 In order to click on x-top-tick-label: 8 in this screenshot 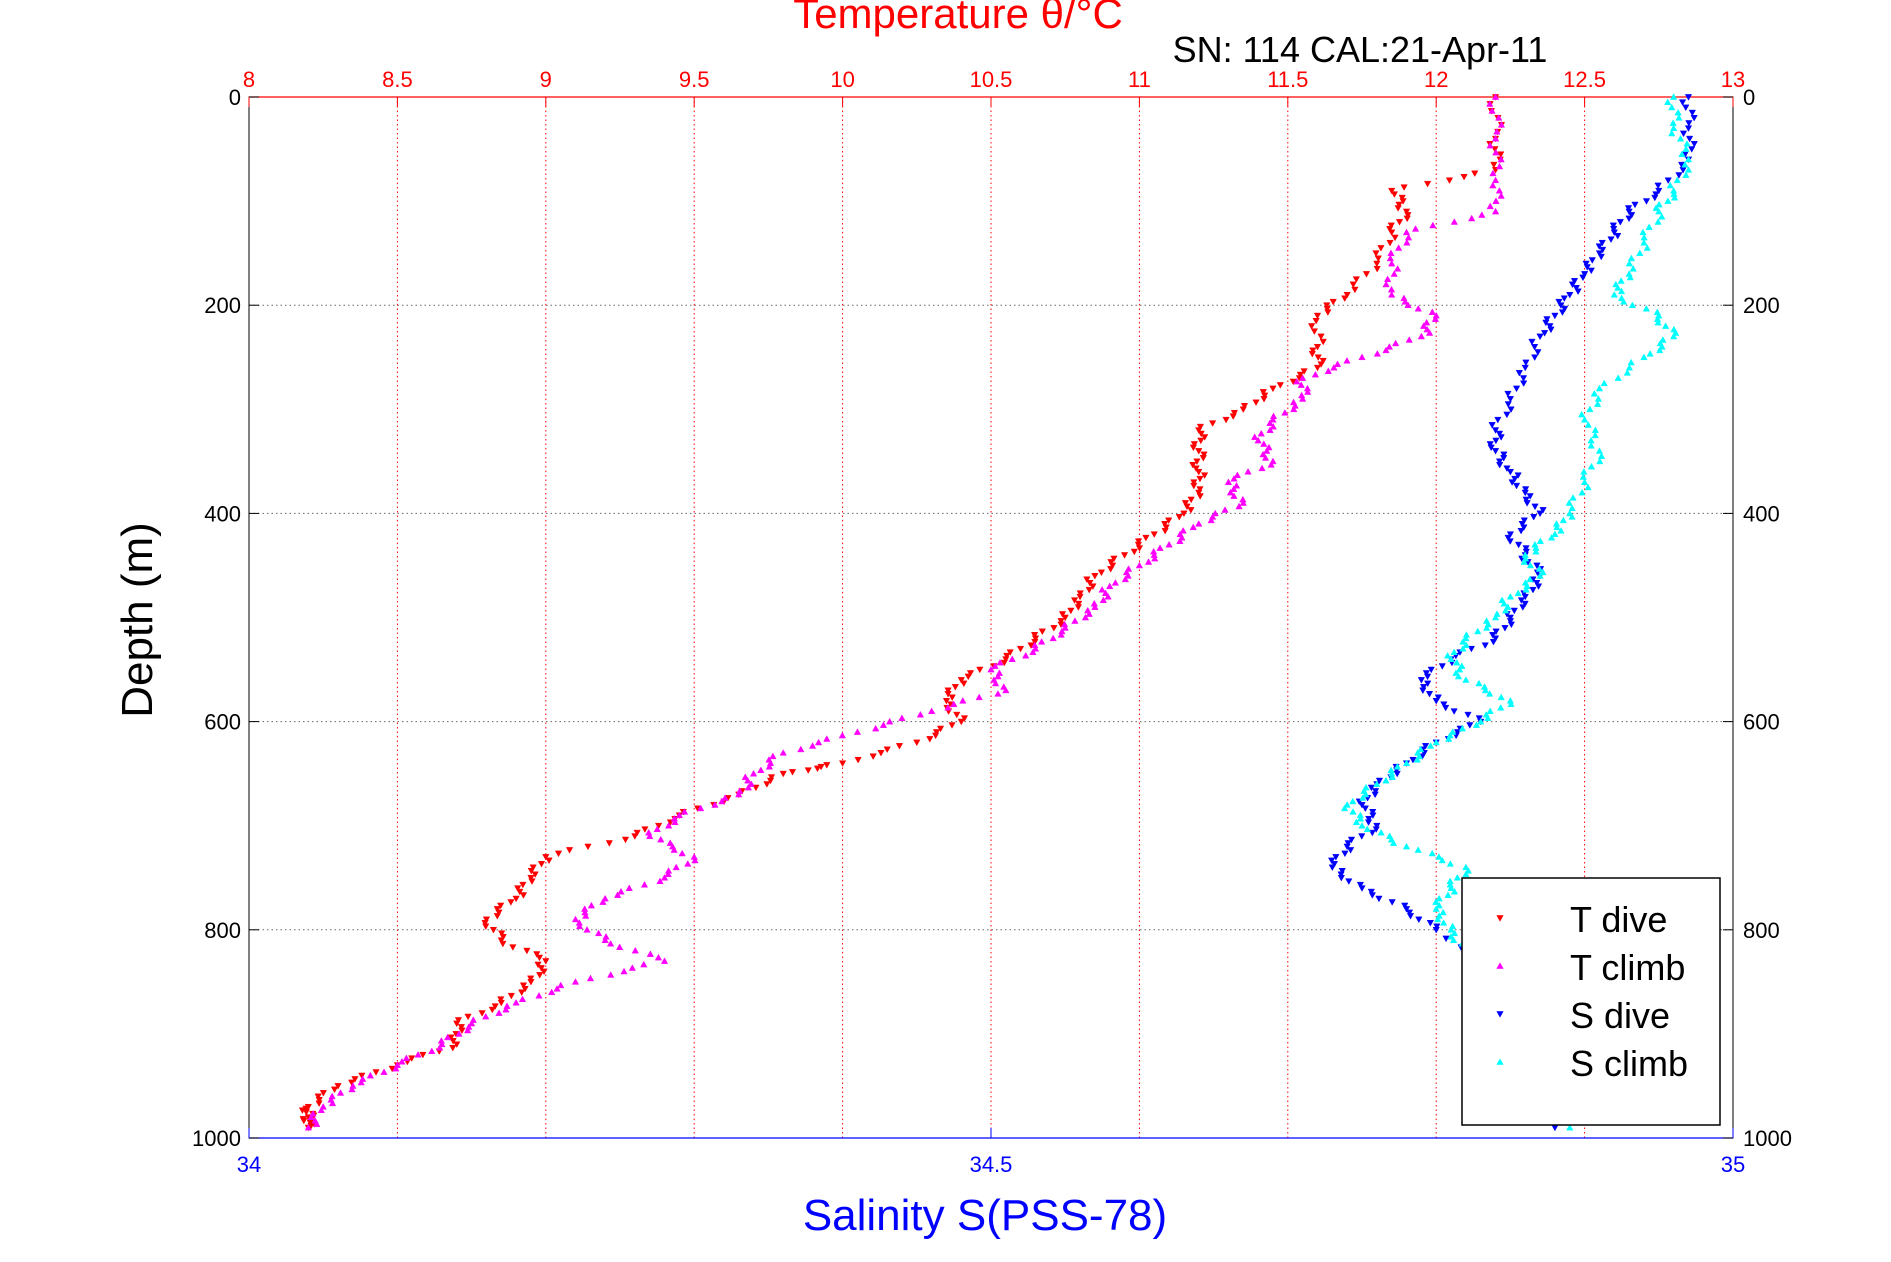, I will do `click(249, 79)`.